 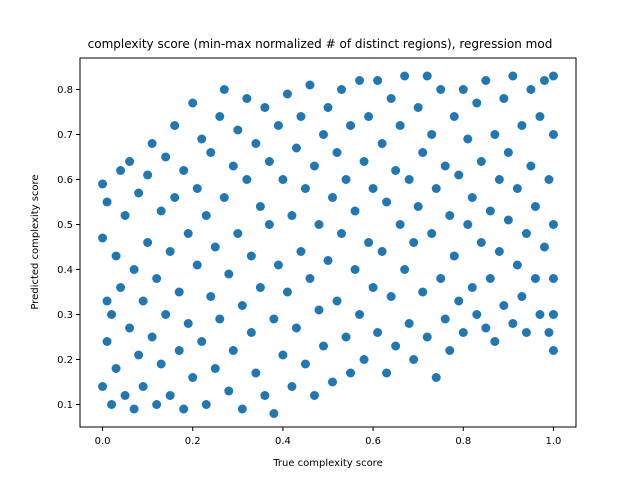 I want to click on x-tick-label: 0.6, so click(x=373, y=441).